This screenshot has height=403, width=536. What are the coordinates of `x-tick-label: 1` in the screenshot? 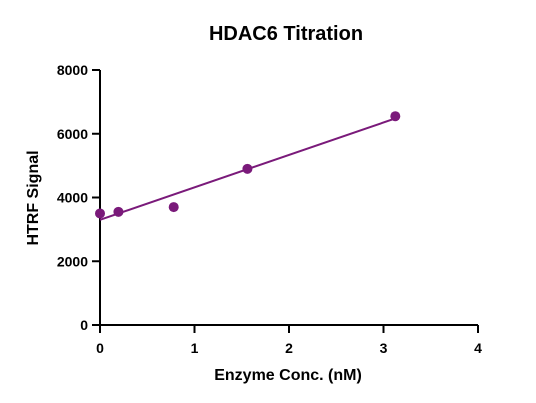 It's located at (195, 348).